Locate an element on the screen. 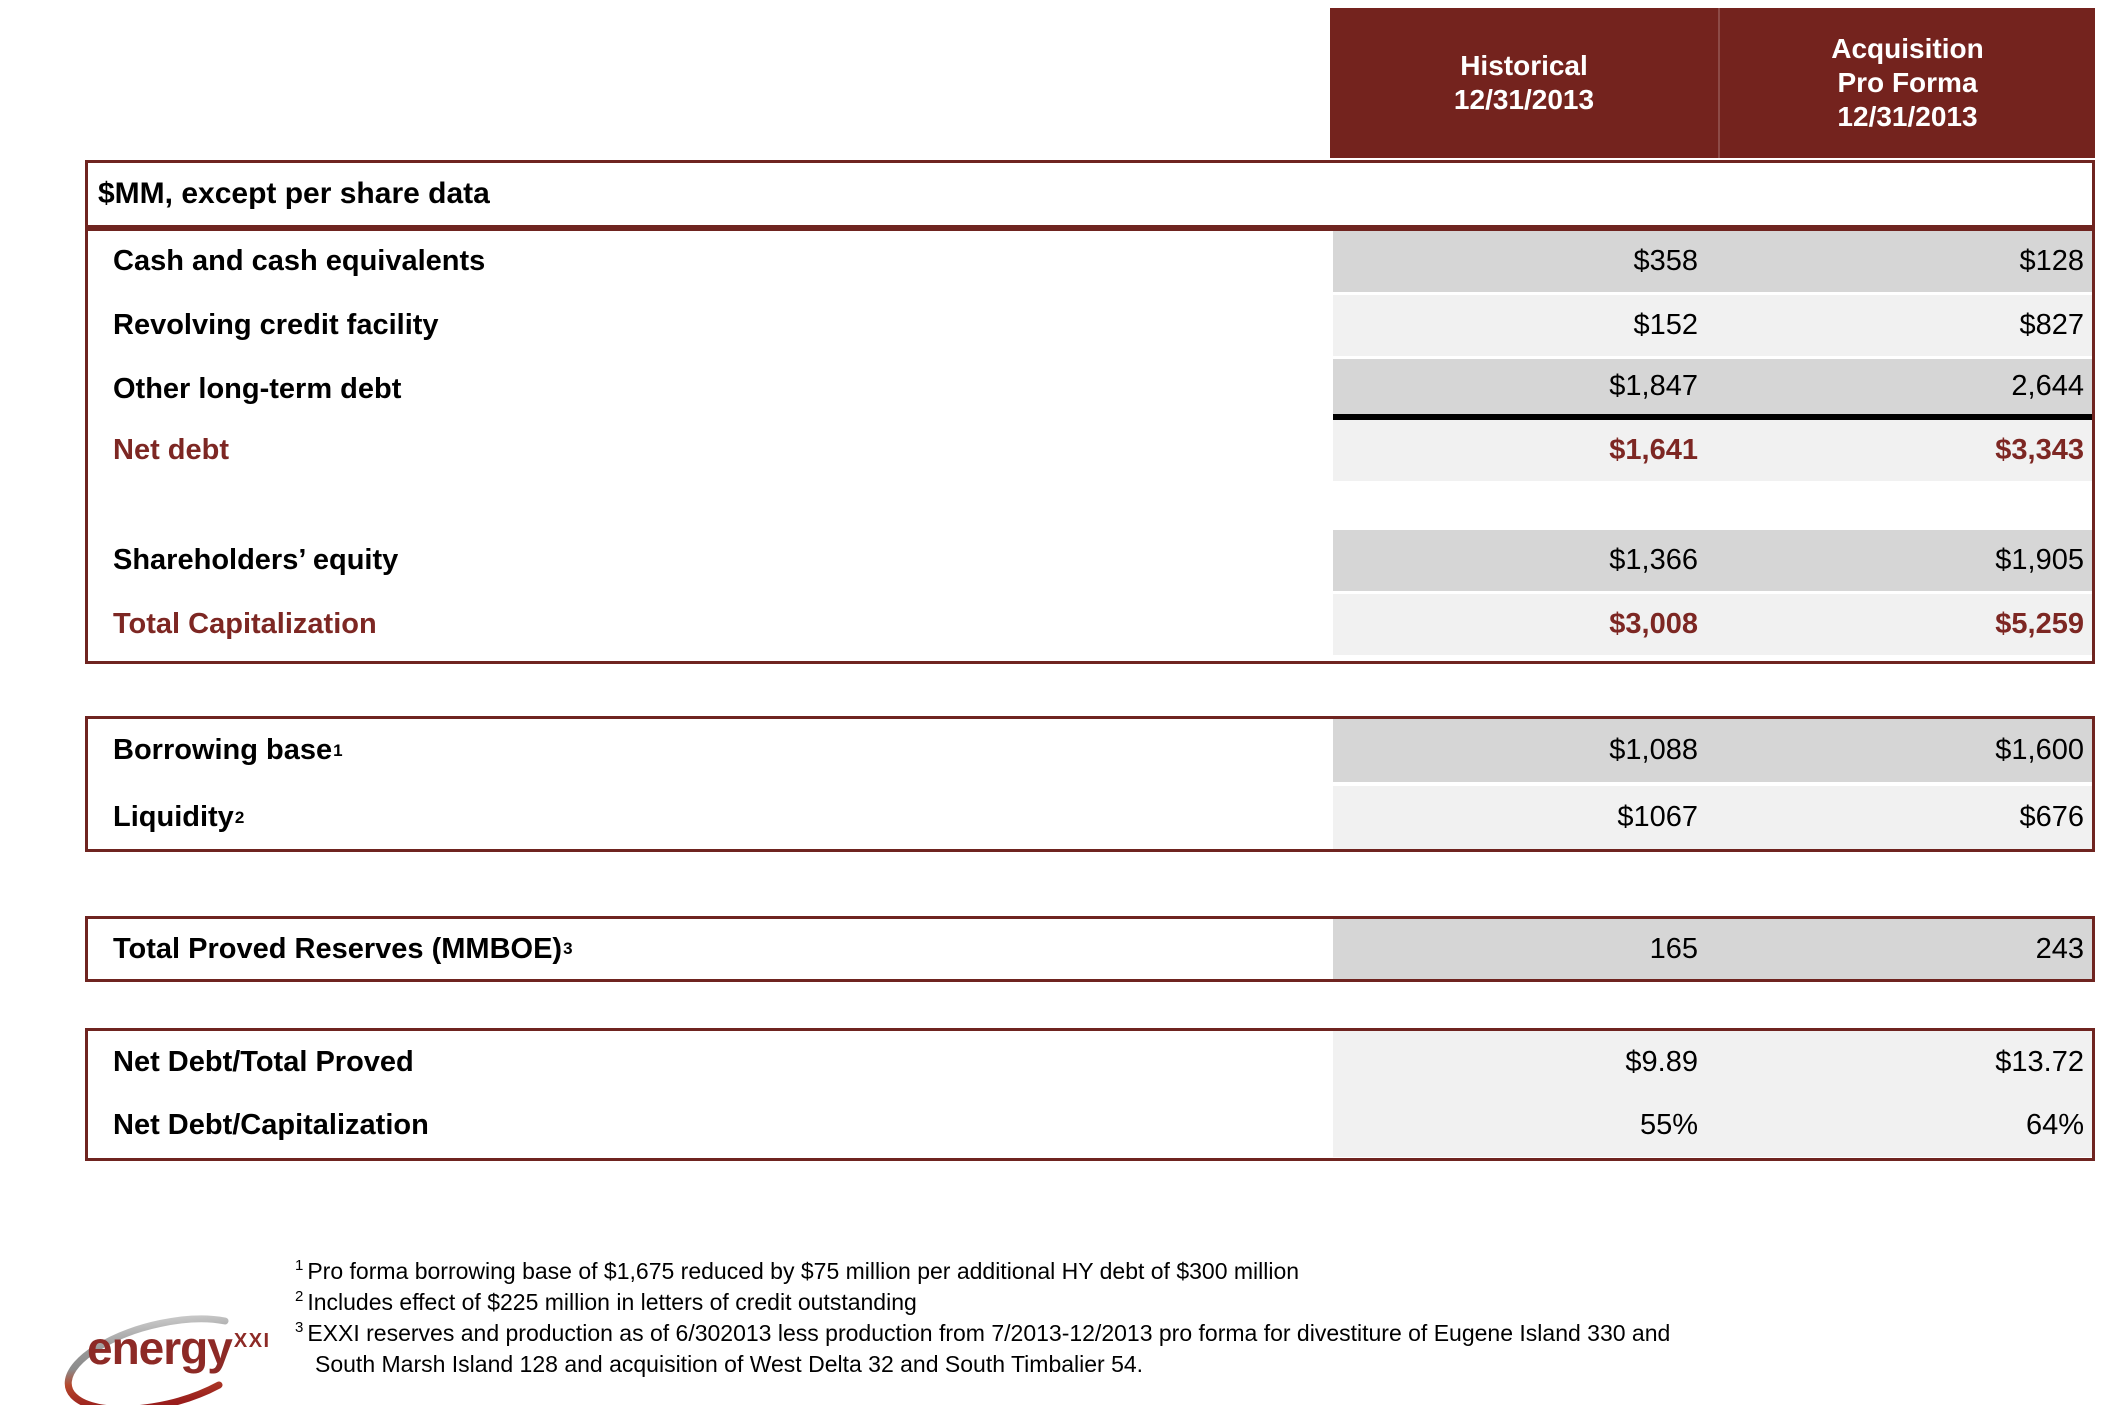  energyxxi-logo: energy XXI is located at coordinates (155, 1349).